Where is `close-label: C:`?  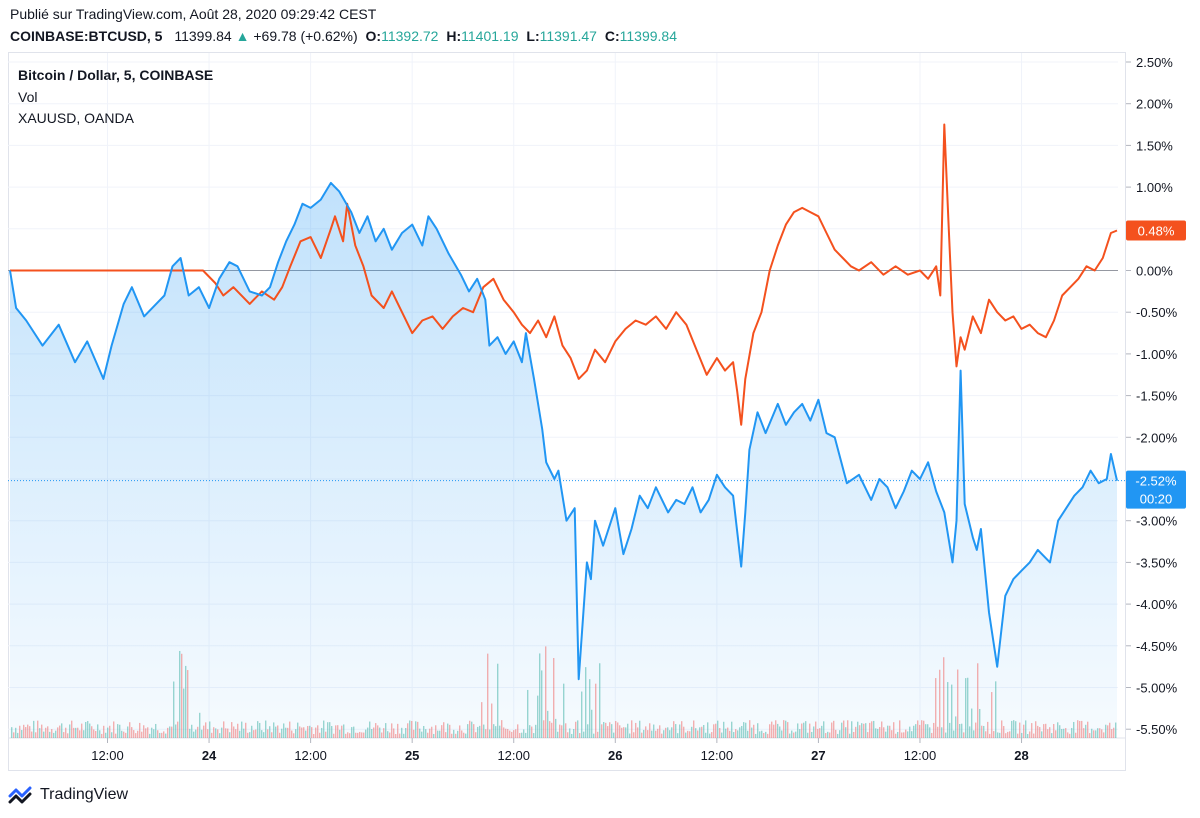 close-label: C: is located at coordinates (612, 36).